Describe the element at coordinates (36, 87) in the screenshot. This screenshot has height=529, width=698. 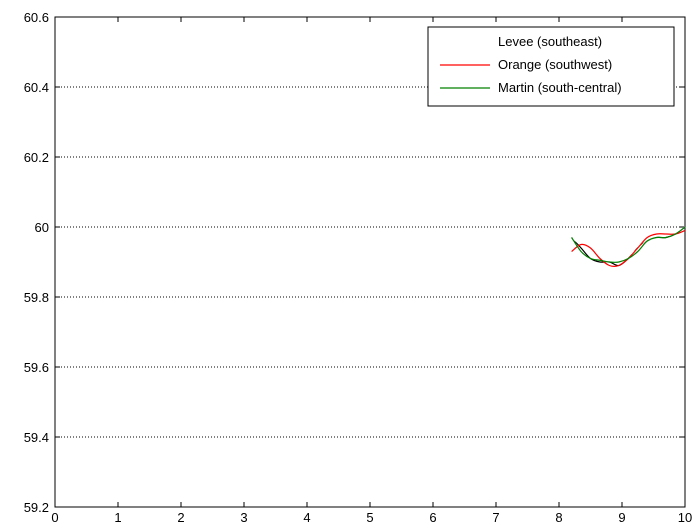
I see `y-tick-label: 60.4` at that location.